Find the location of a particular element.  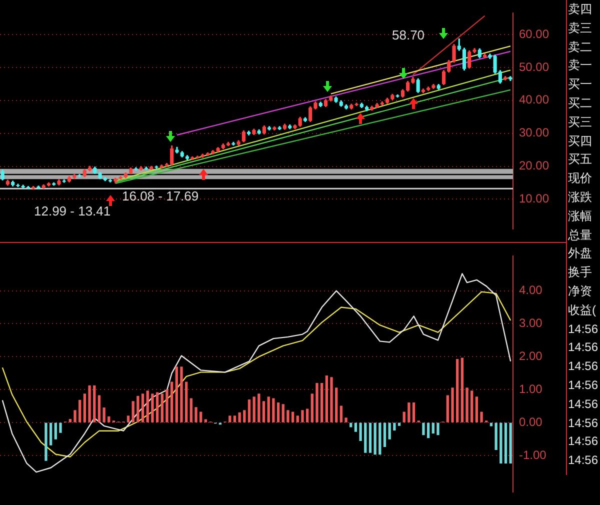

annotation: 16.08 - 17.69 is located at coordinates (160, 196).